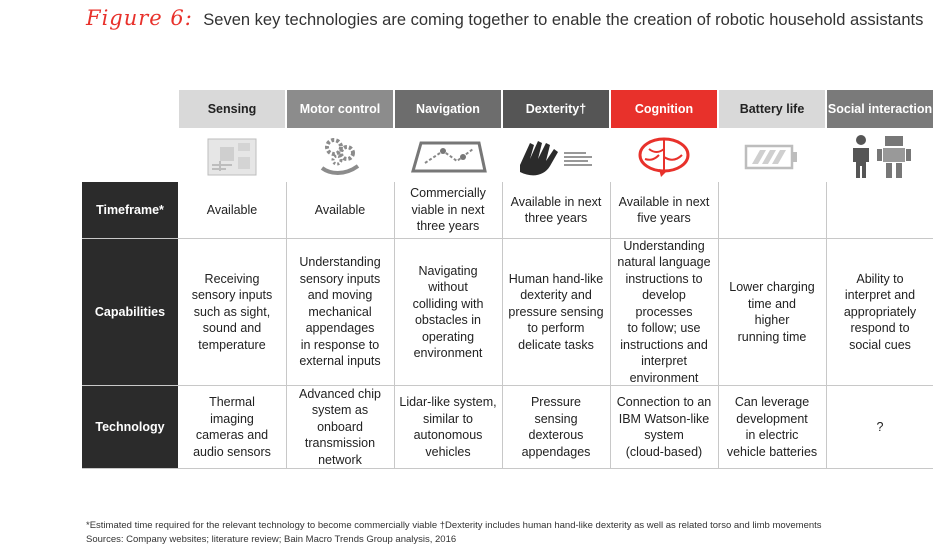 Image resolution: width=950 pixels, height=558 pixels. What do you see at coordinates (772, 210) in the screenshot?
I see `cell-timeframe-battery-life` at bounding box center [772, 210].